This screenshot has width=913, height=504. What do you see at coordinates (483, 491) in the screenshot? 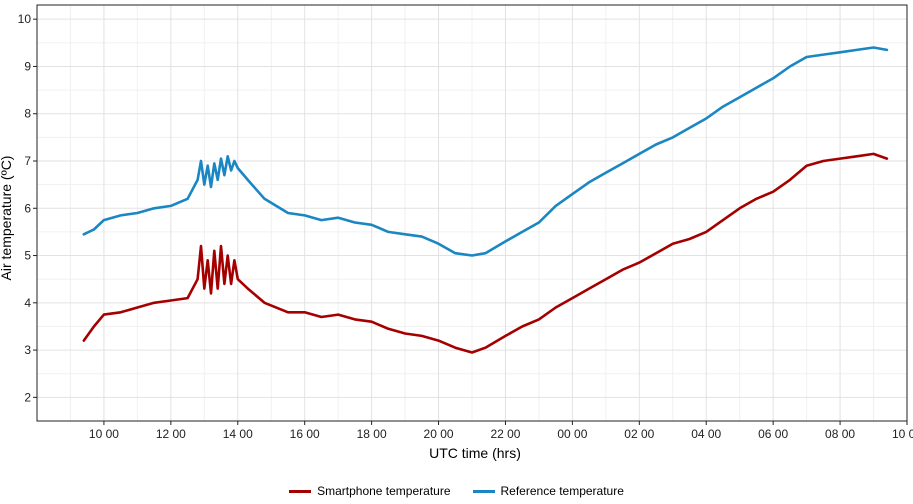
I see `legend-swatch-reference` at bounding box center [483, 491].